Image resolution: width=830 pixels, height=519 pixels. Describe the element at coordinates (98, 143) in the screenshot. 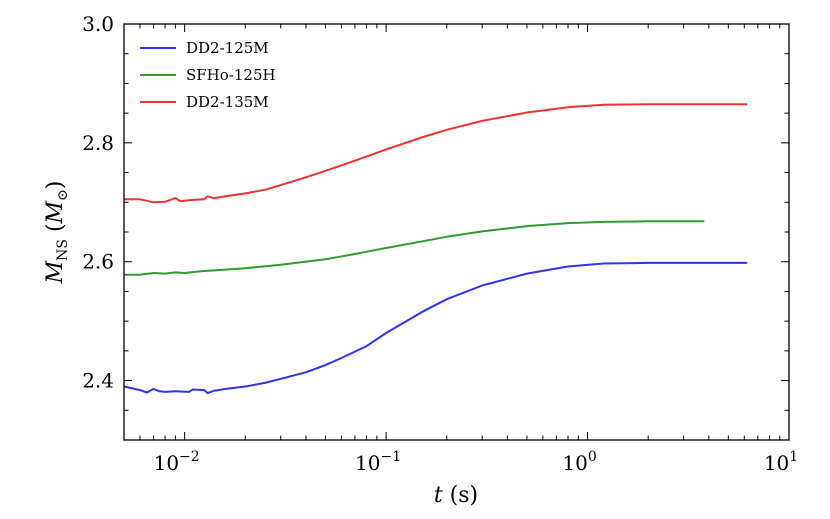

I see `y-tick-label: 2.8` at that location.